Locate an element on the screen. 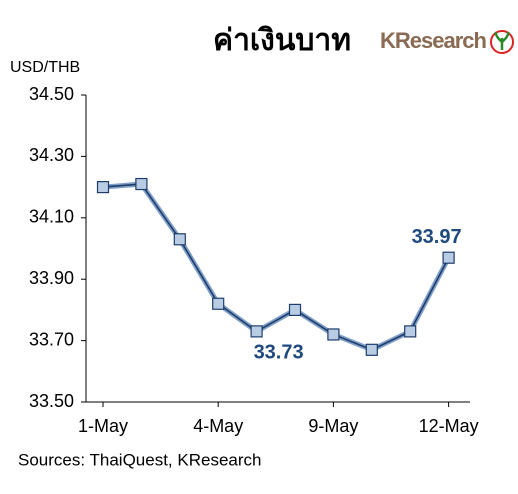  y-tick-label: 34.30 is located at coordinates (51, 155).